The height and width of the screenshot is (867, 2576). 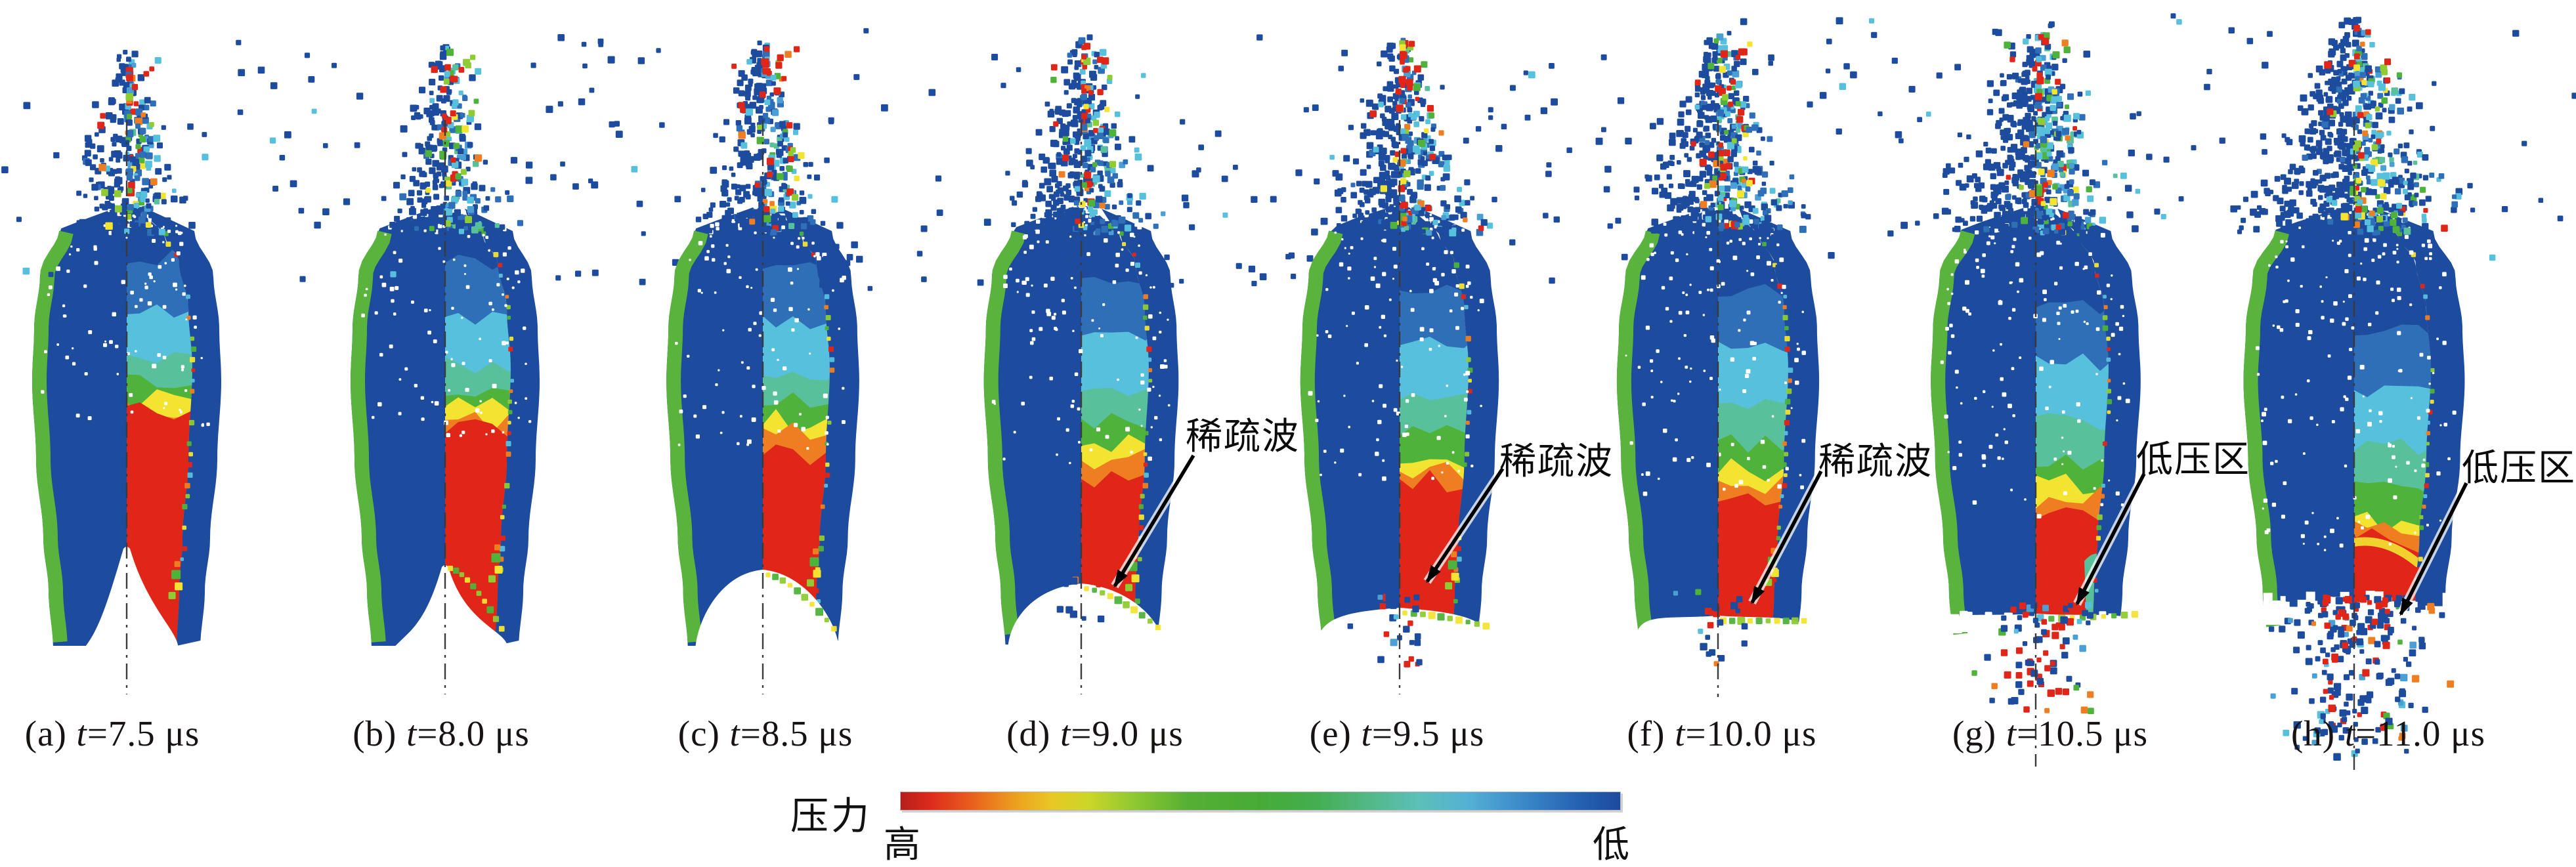 I want to click on caption-index: (d), so click(x=1033, y=733).